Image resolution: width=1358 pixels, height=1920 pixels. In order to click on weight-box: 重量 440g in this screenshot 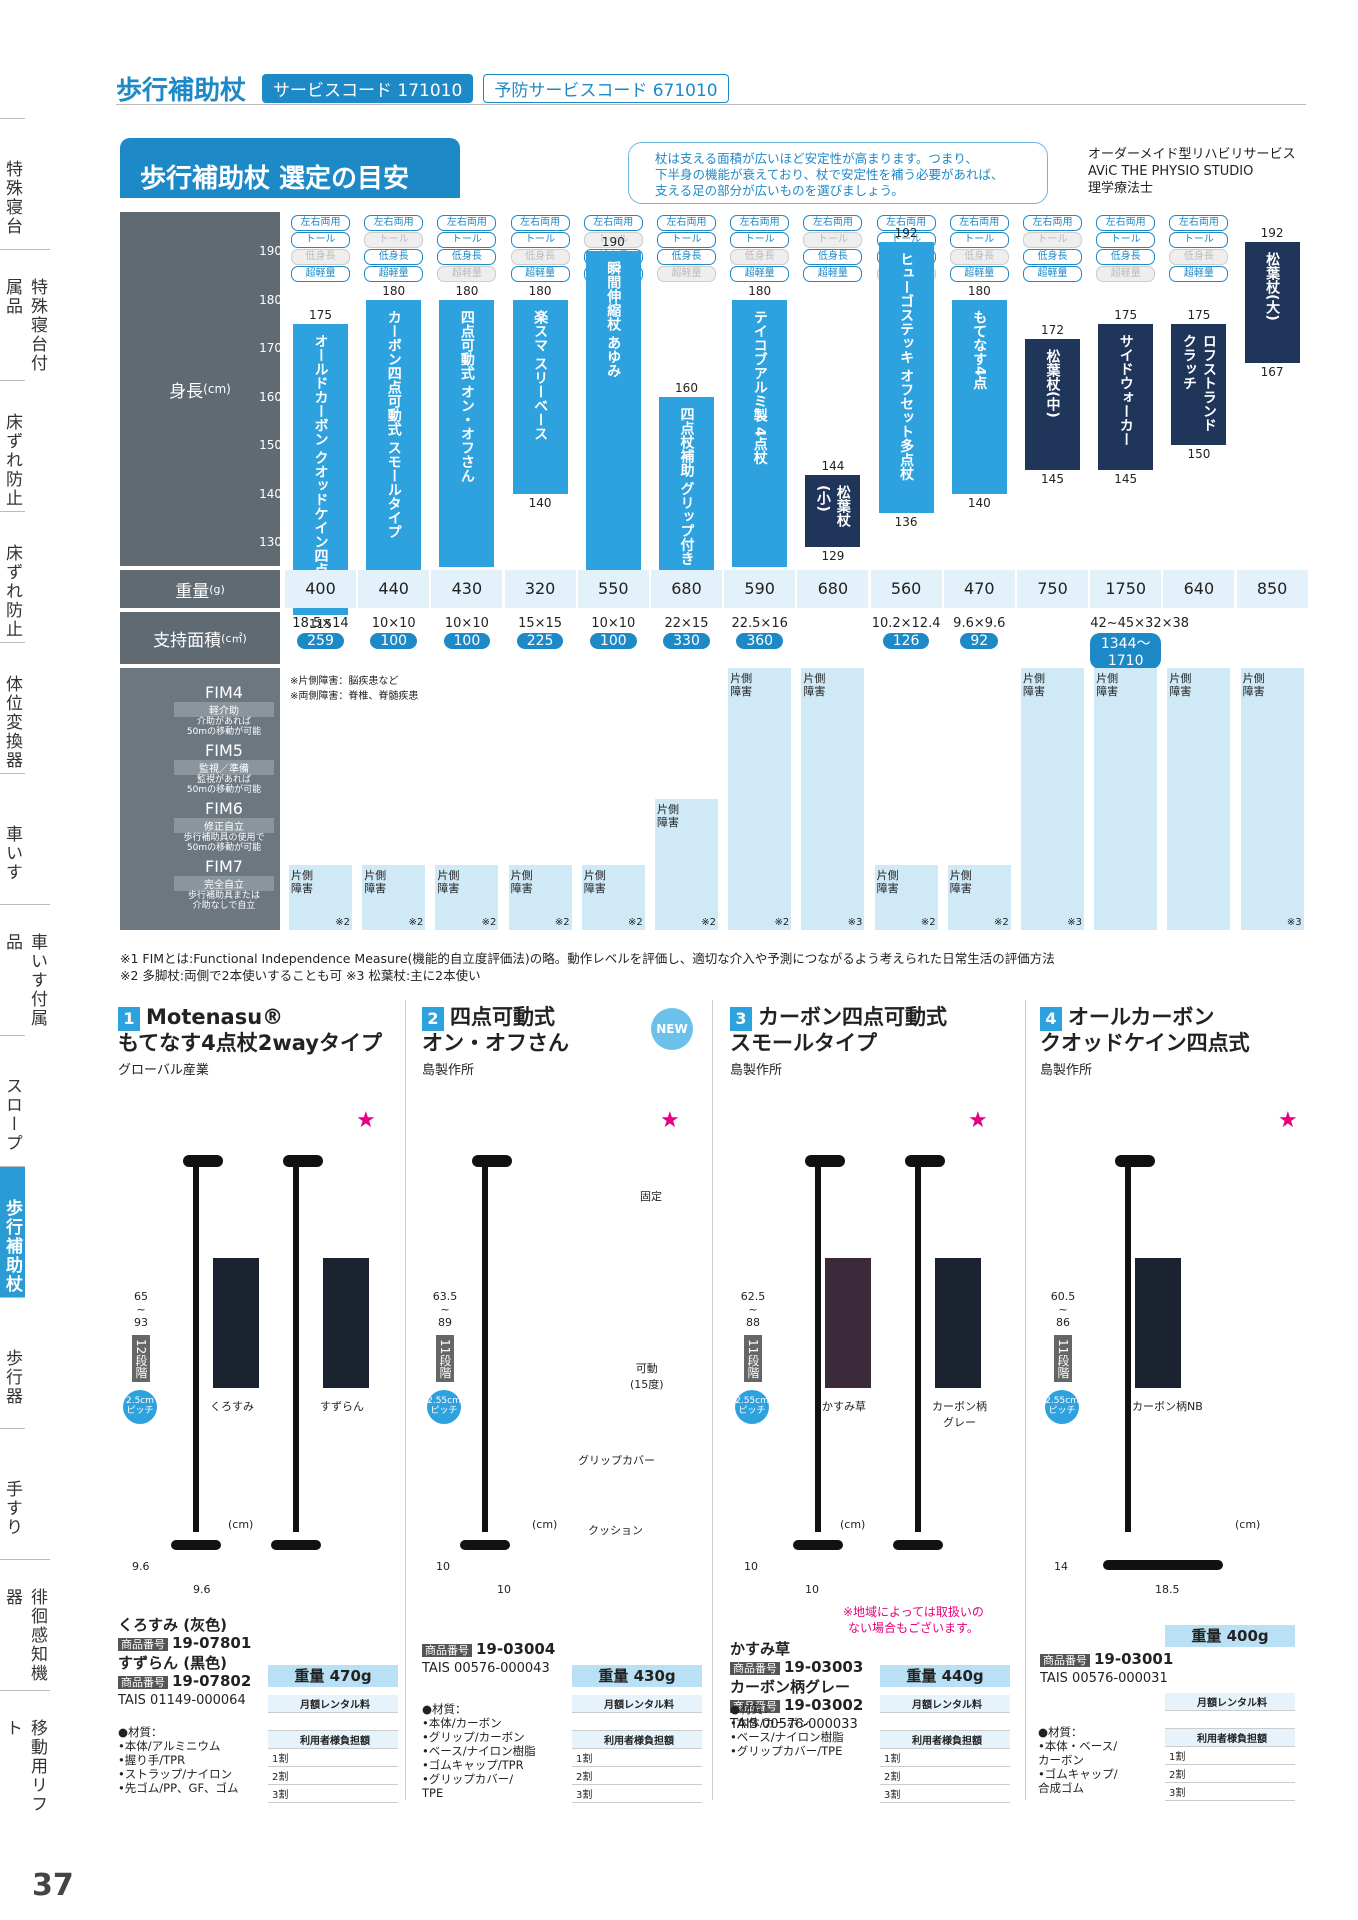, I will do `click(945, 1676)`.